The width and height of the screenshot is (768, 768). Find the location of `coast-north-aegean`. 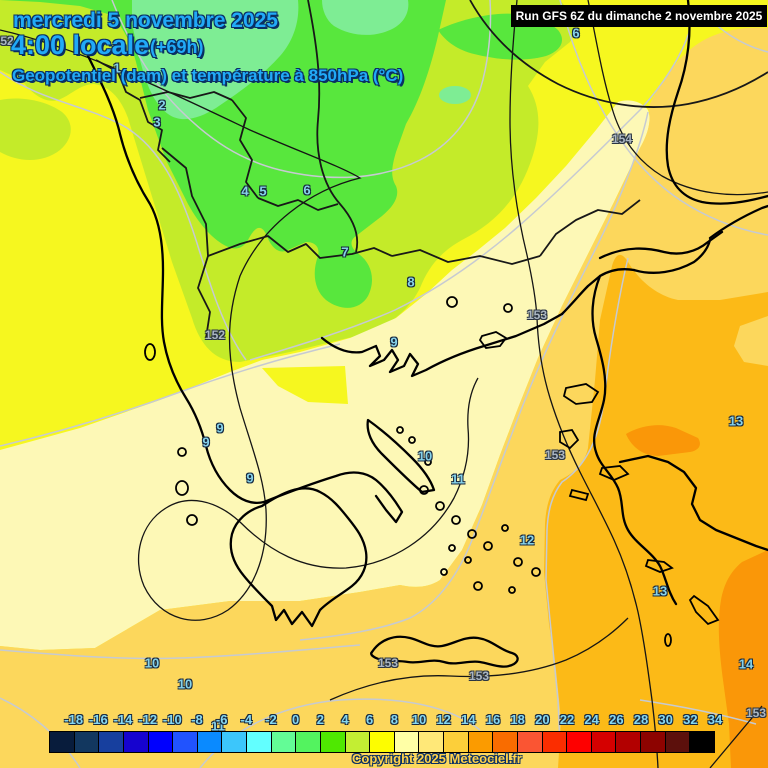

coast-north-aegean is located at coordinates (442, 345).